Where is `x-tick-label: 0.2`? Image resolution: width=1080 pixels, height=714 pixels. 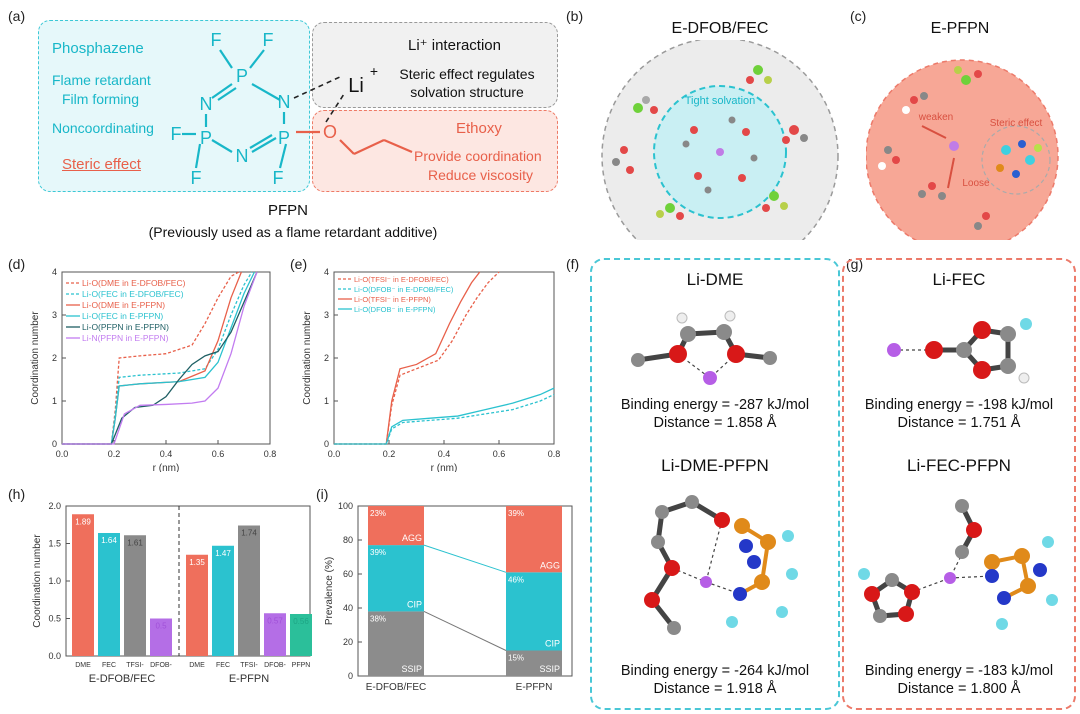 x-tick-label: 0.2 is located at coordinates (114, 454).